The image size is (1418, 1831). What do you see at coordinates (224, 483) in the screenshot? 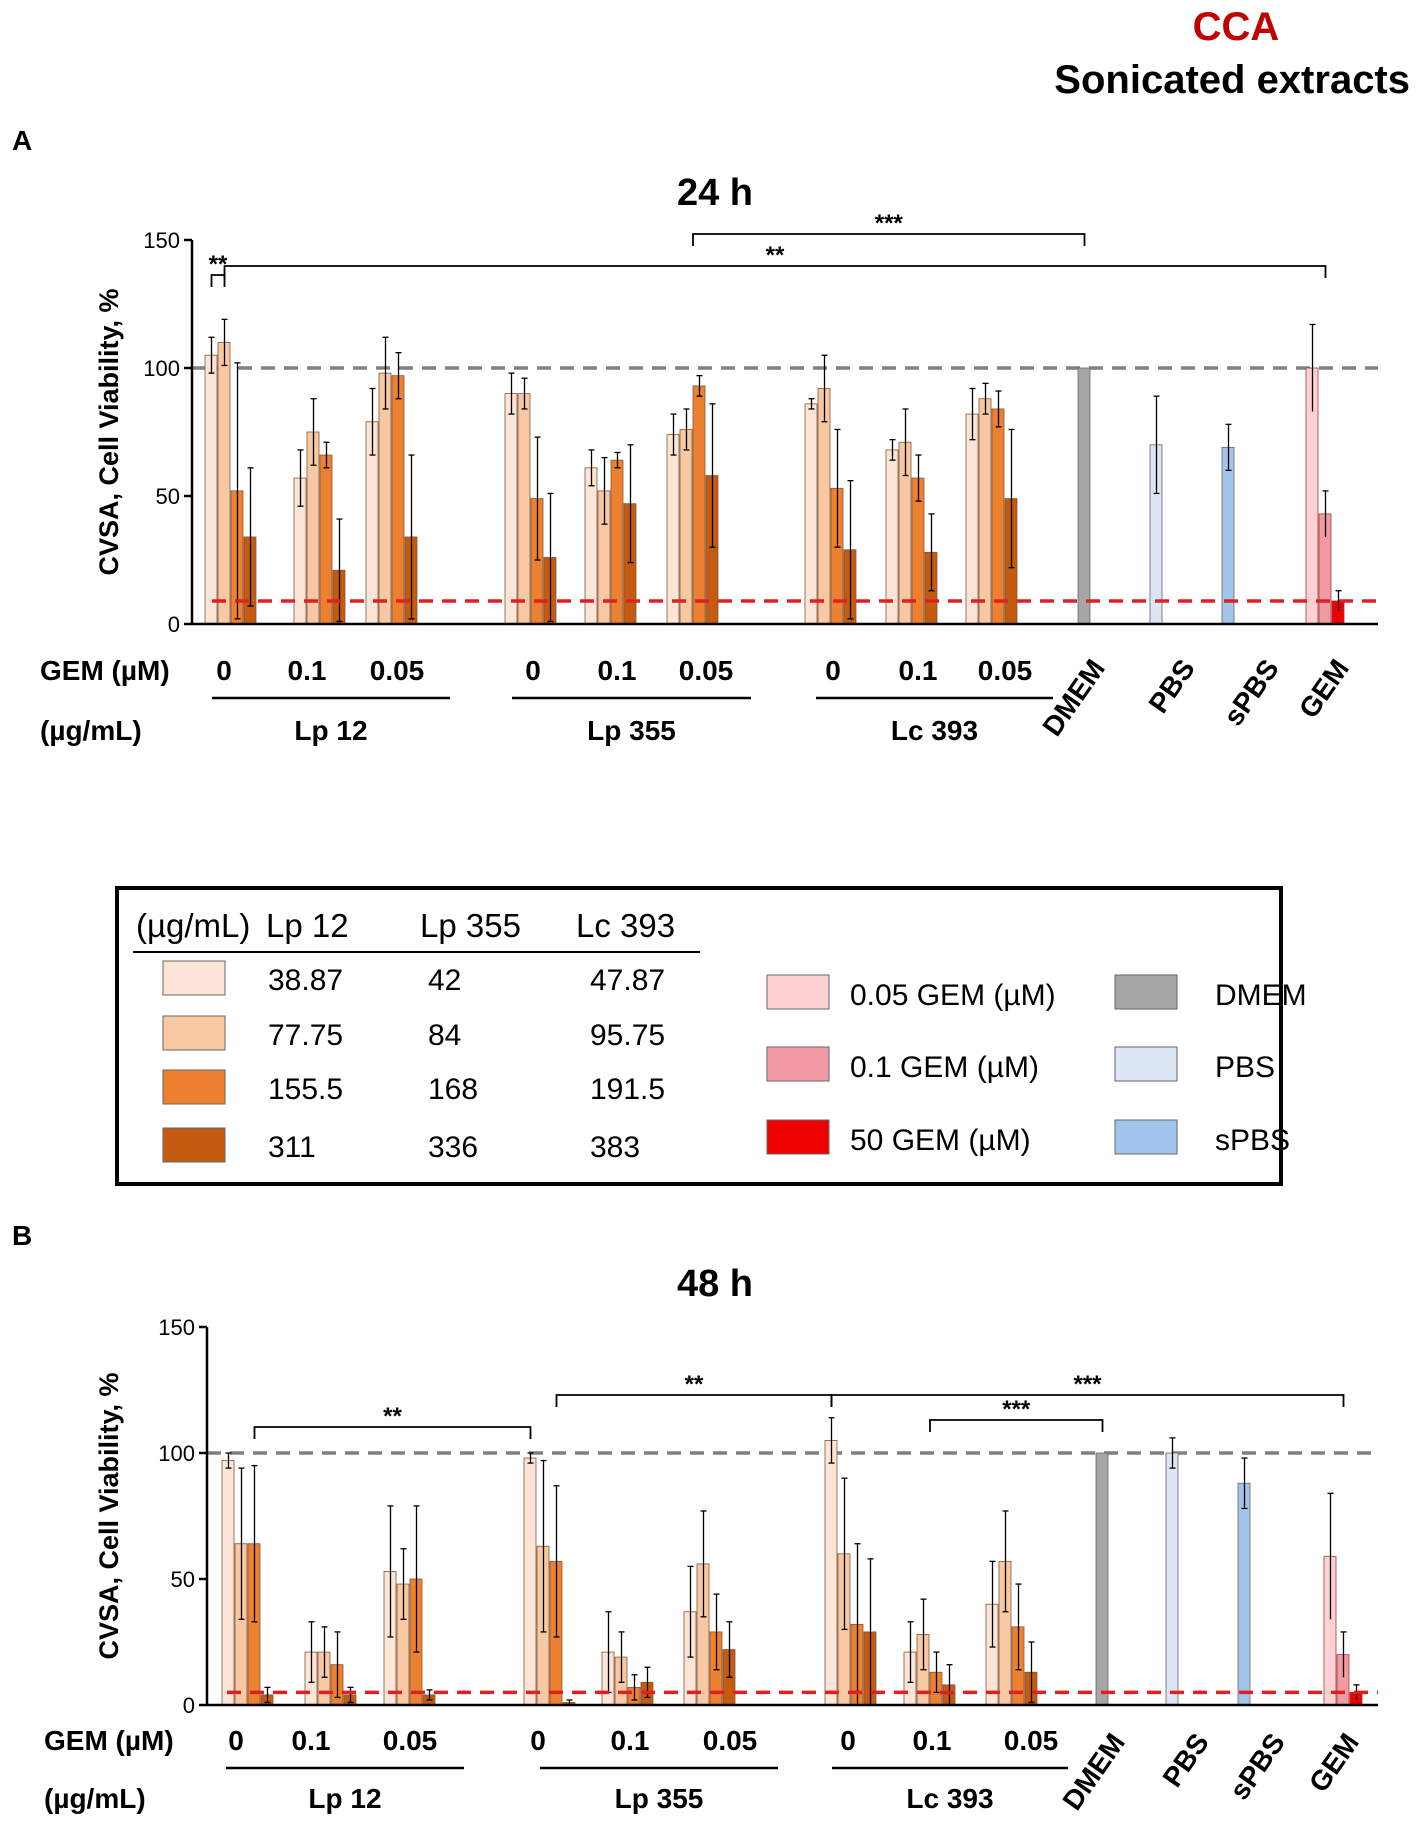
I see `bar-Lp12-0-c2` at bounding box center [224, 483].